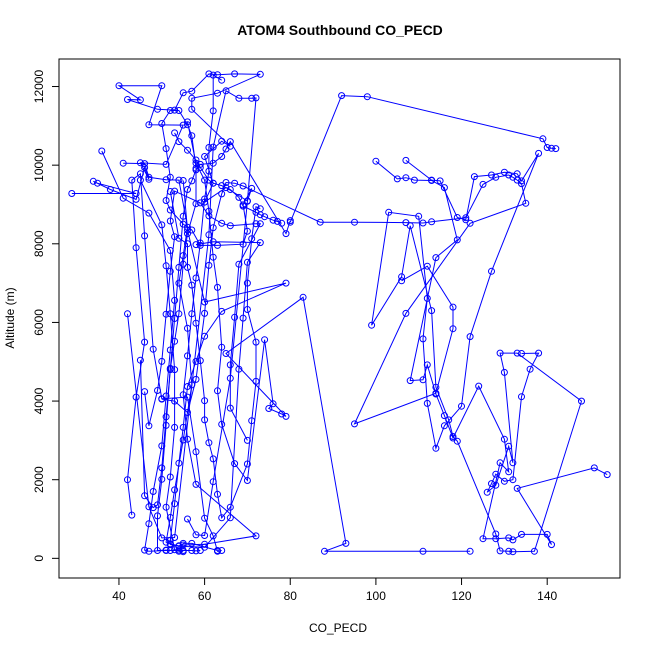 The image size is (650, 650). What do you see at coordinates (338, 628) in the screenshot?
I see `x-axis-label: CO_PECD` at bounding box center [338, 628].